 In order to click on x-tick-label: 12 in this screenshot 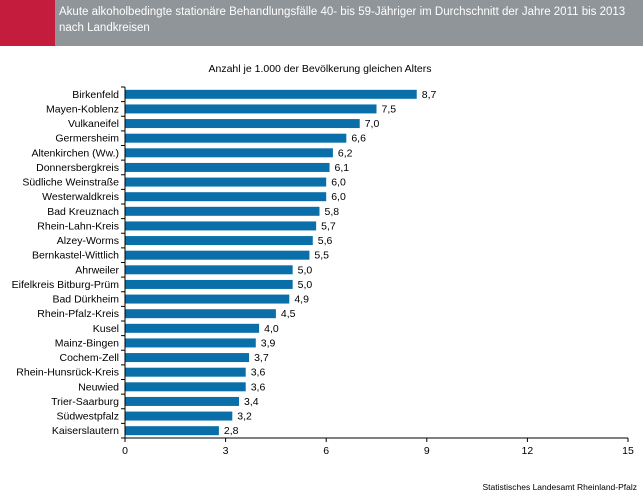, I will do `click(528, 451)`.